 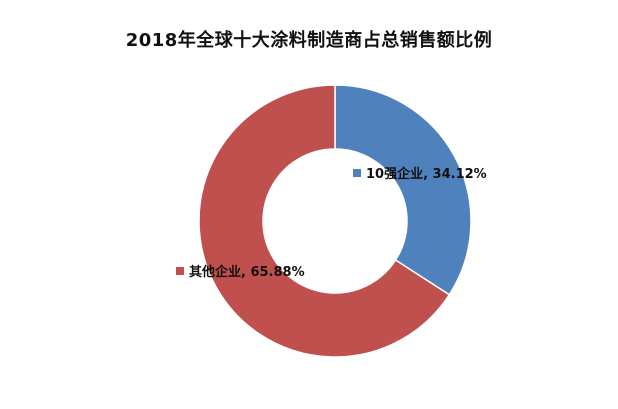 What do you see at coordinates (247, 272) in the screenshot?
I see `slice-label-2: 其他企业, 65.88%` at bounding box center [247, 272].